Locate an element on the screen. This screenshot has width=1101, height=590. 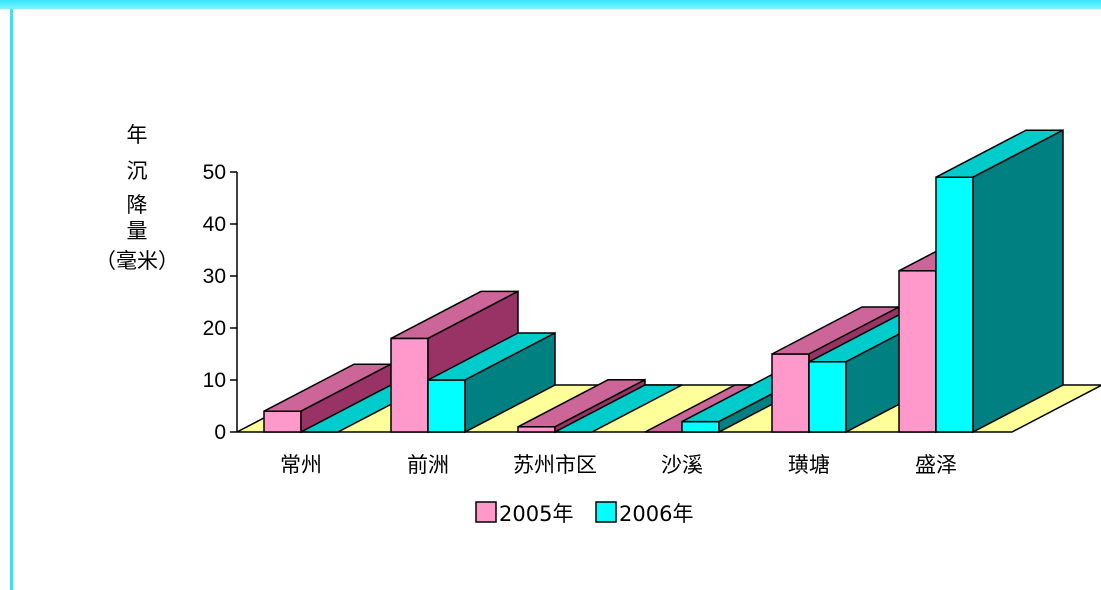
category-label: 沙溪 is located at coordinates (682, 465).